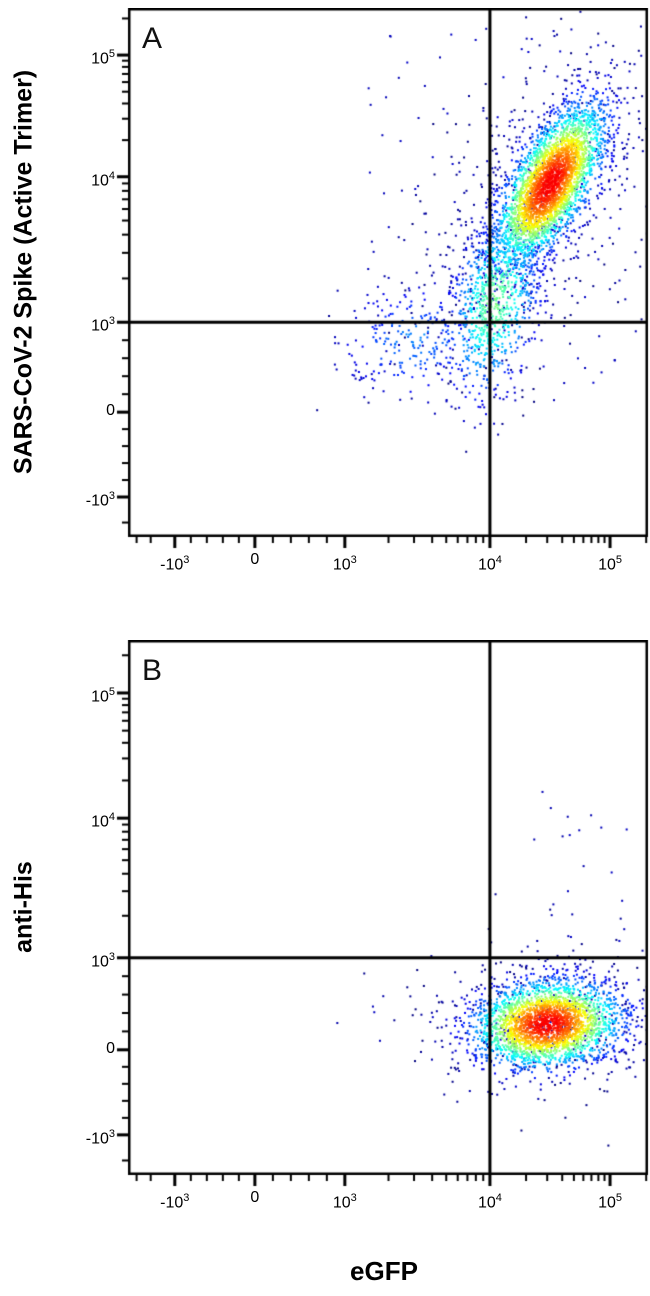  What do you see at coordinates (384, 1271) in the screenshot?
I see `x-axis-title: eGFP` at bounding box center [384, 1271].